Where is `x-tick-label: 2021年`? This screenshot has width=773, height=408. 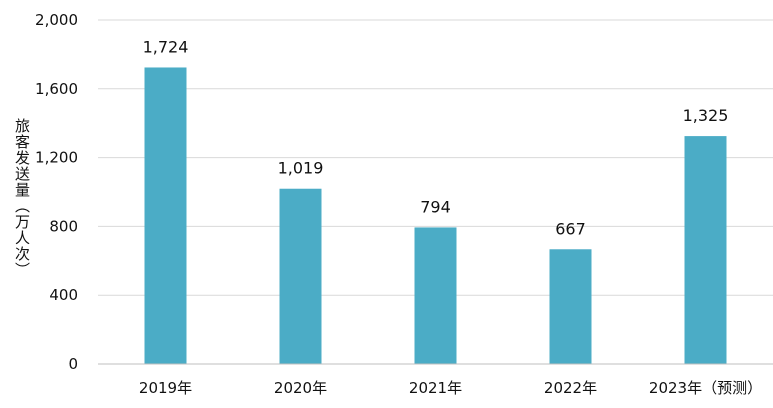
x-tick-label: 2021年 is located at coordinates (435, 388).